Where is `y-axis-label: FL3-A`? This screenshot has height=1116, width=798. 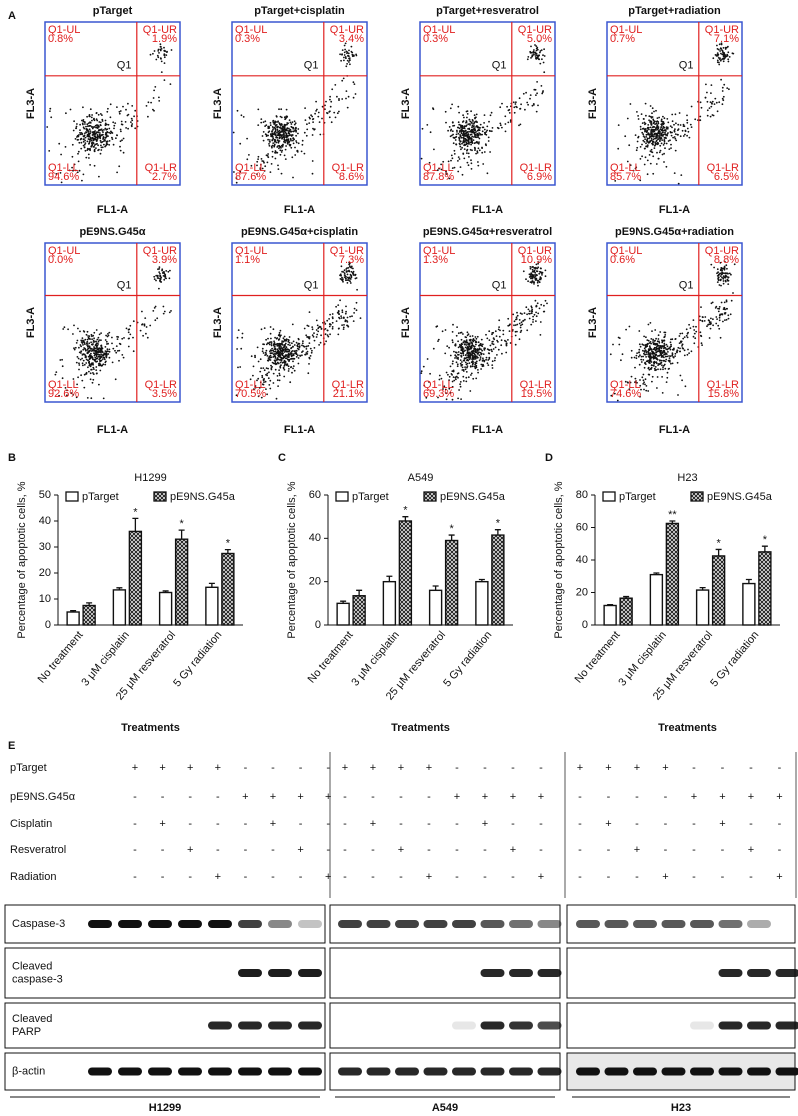
y-axis-label: FL3-A is located at coordinates (593, 103).